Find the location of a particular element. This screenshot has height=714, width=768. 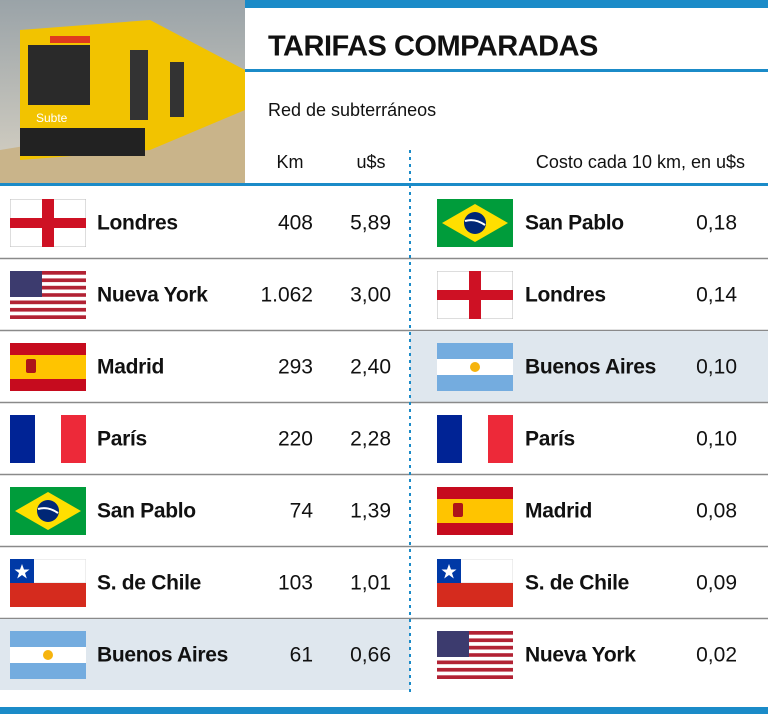

fare-value: 1,39 is located at coordinates (370, 511).